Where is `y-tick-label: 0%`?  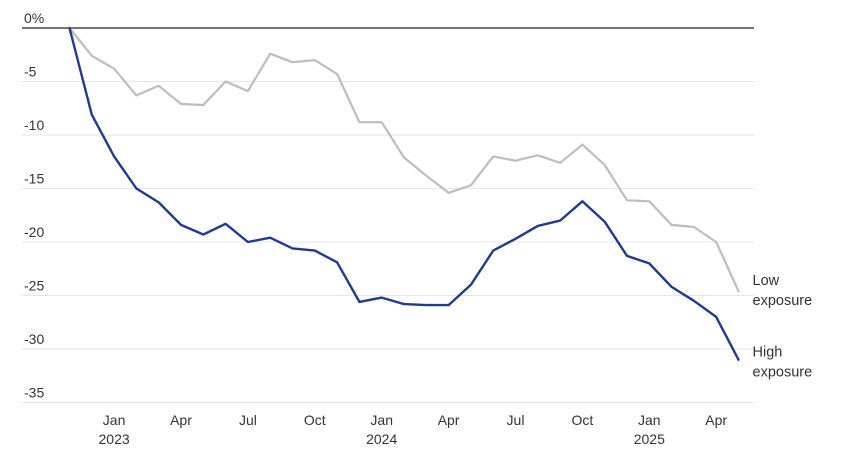
y-tick-label: 0% is located at coordinates (34, 18).